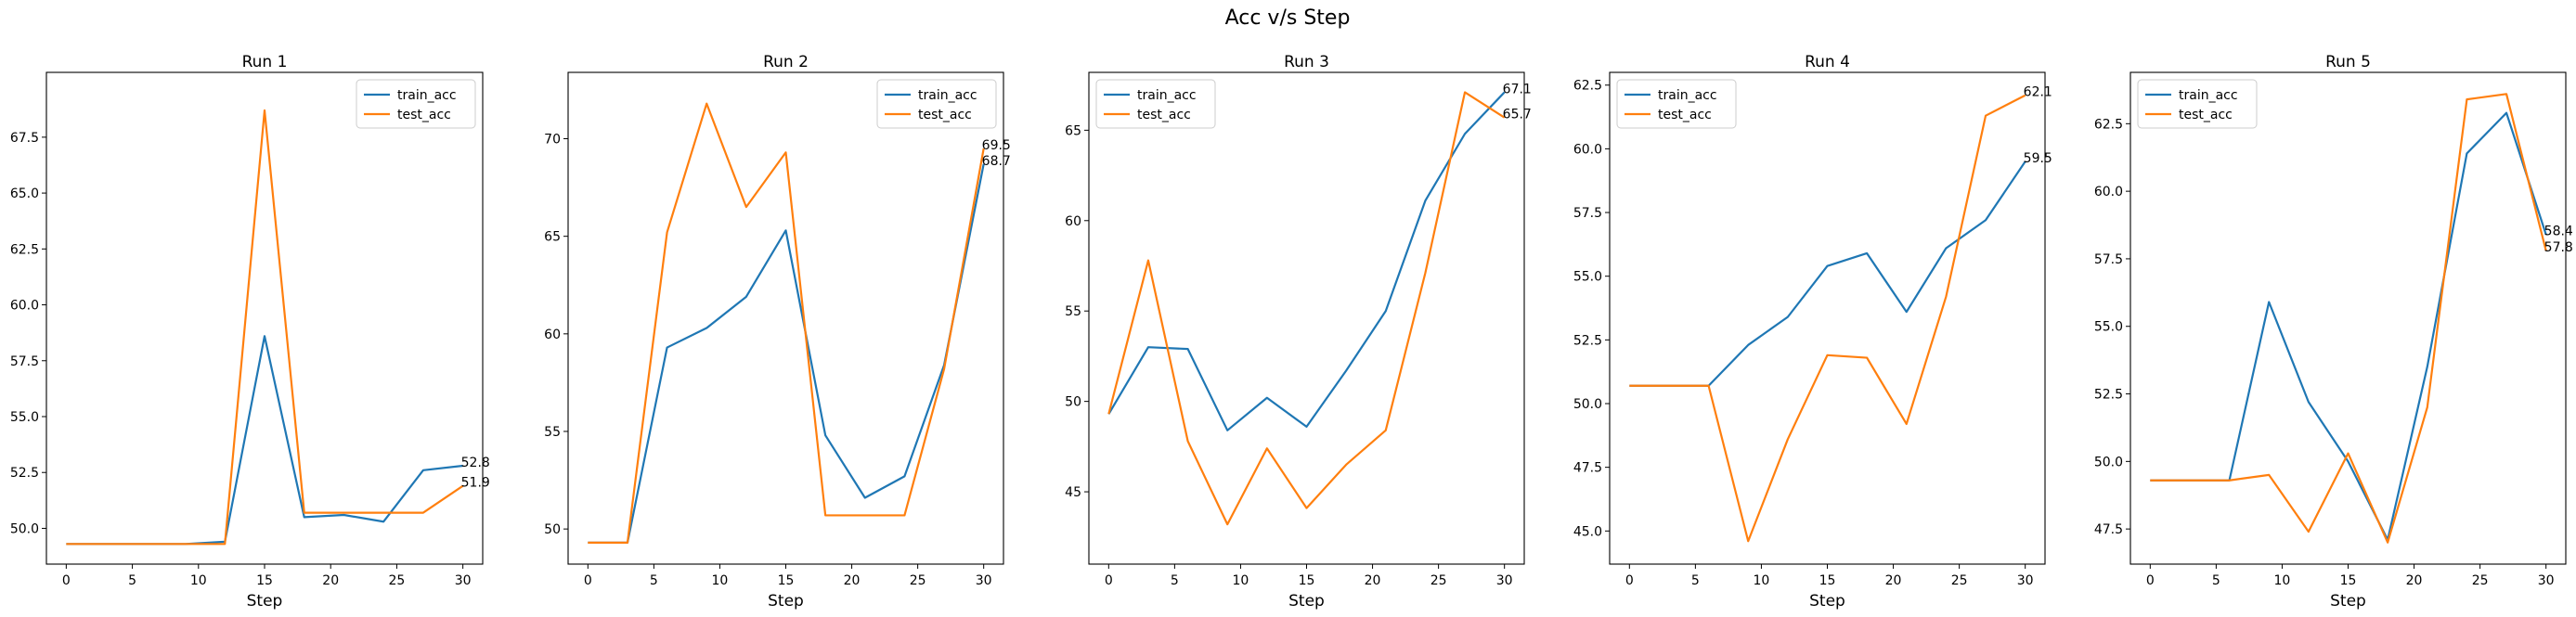 This screenshot has height=617, width=2576. I want to click on y-tick-label: 45.0, so click(1587, 531).